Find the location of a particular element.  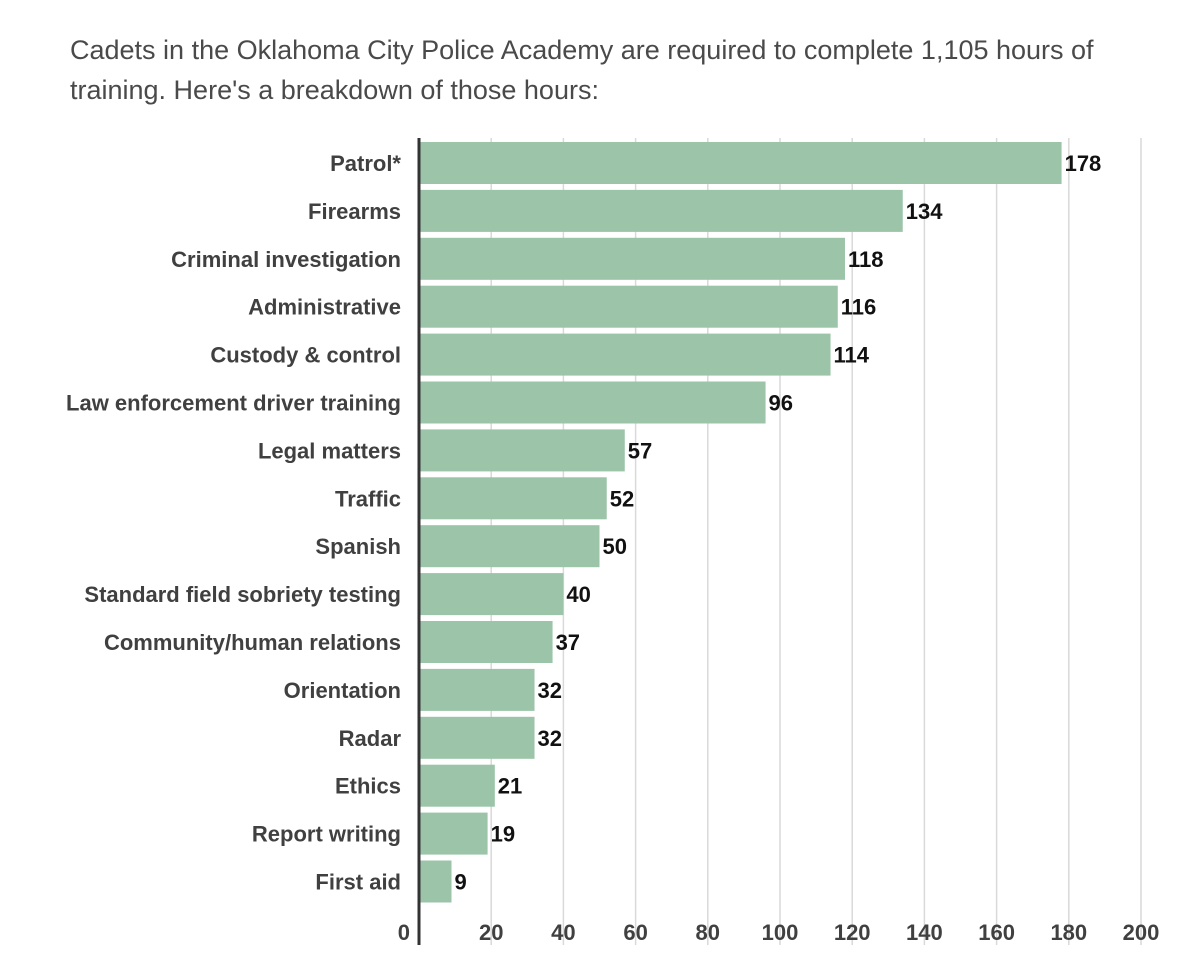

data-label: 96 is located at coordinates (781, 403).